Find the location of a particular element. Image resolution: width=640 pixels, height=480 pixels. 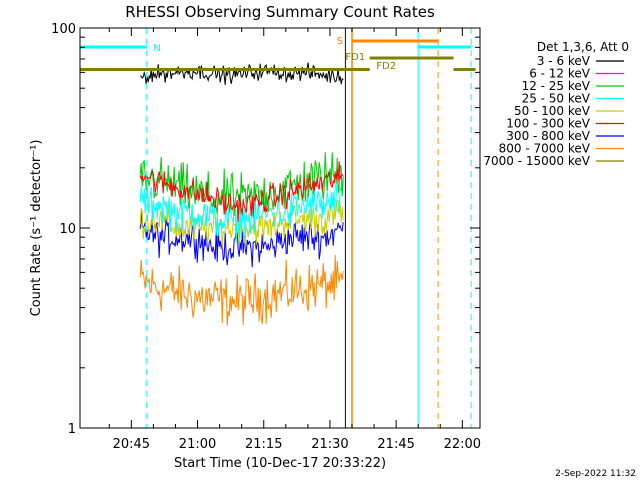

y-tick-label: 100 is located at coordinates (63, 29).